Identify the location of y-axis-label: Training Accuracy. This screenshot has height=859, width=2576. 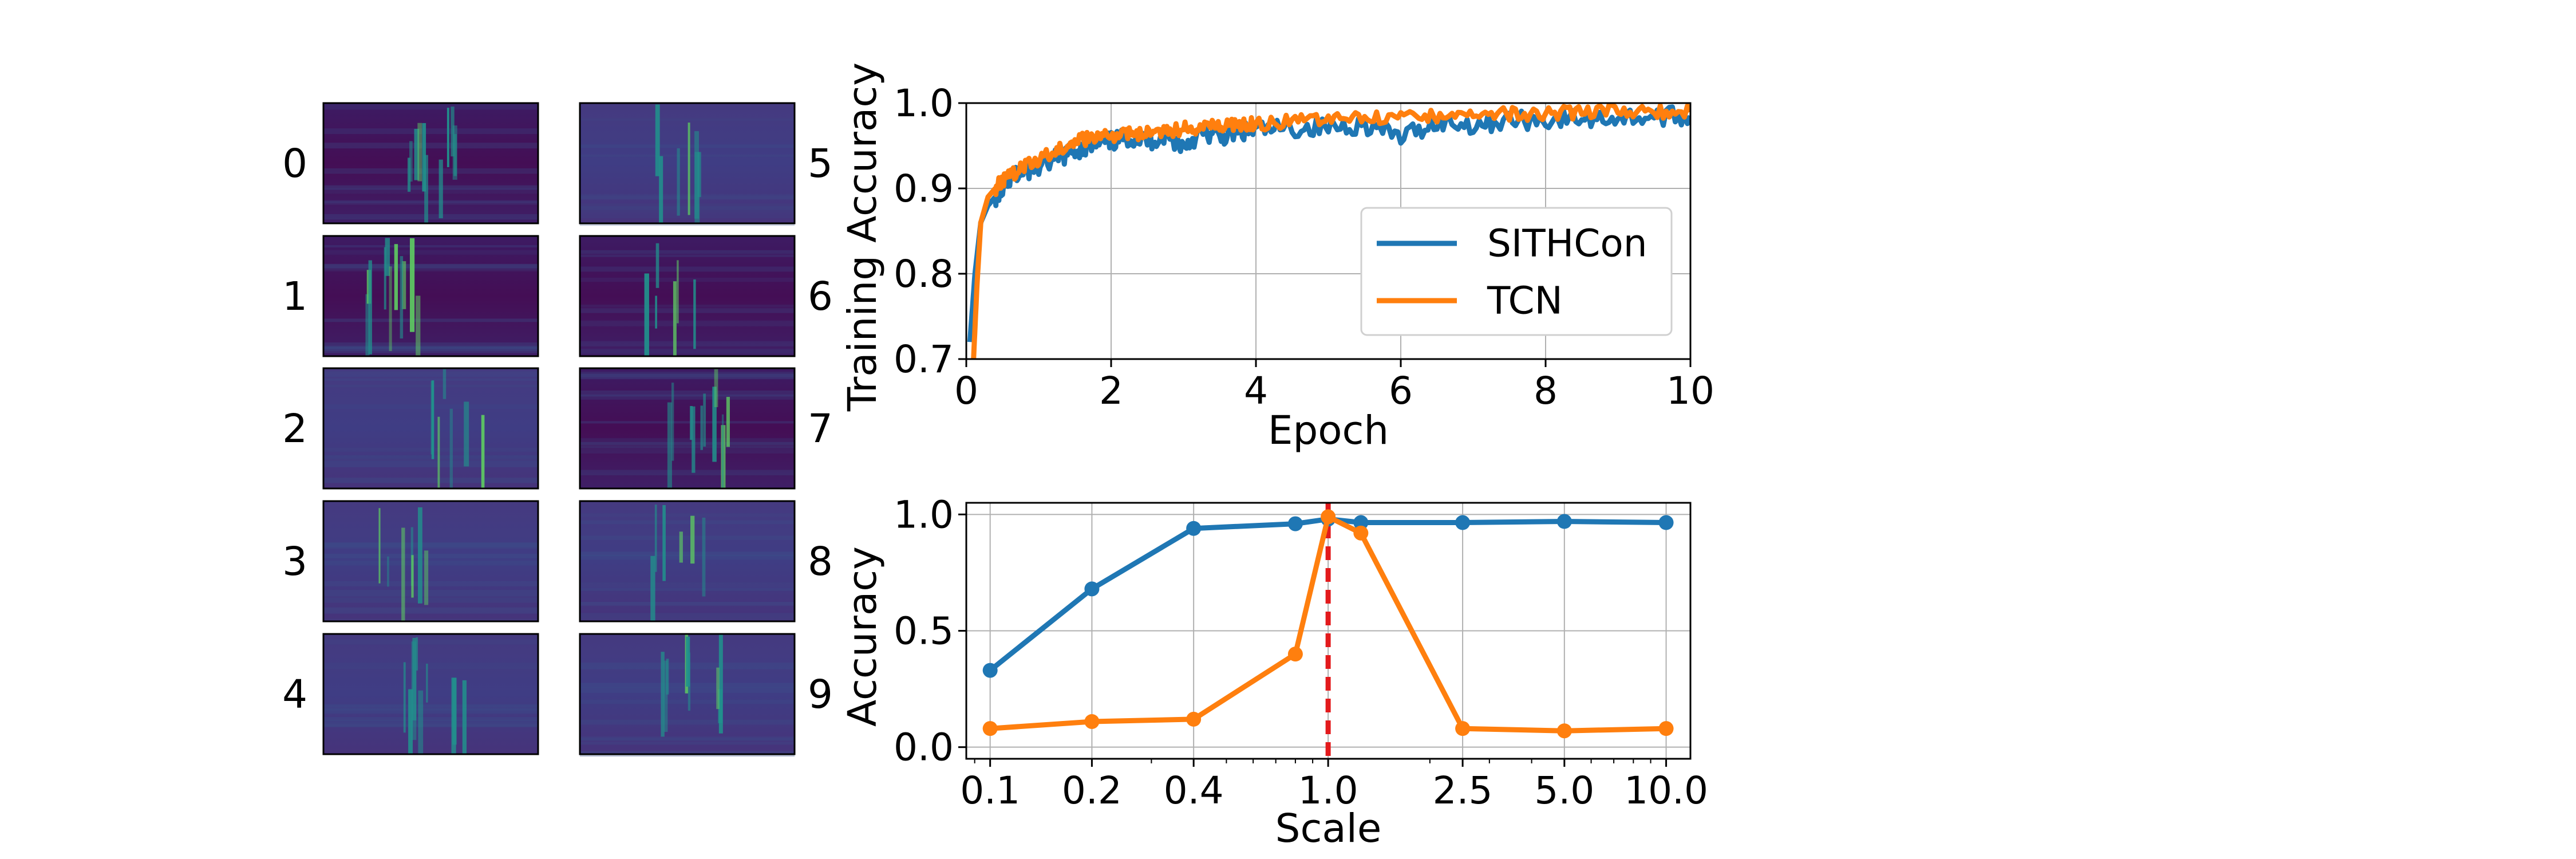
(863, 237).